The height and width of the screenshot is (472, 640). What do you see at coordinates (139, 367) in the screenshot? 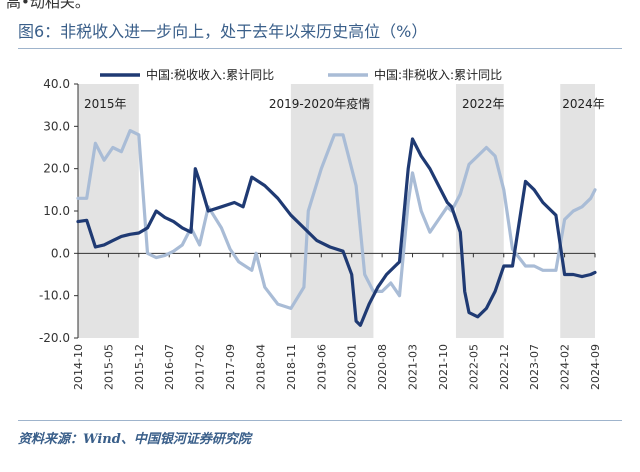
I see `x-tick-label: 2015-12` at bounding box center [139, 367].